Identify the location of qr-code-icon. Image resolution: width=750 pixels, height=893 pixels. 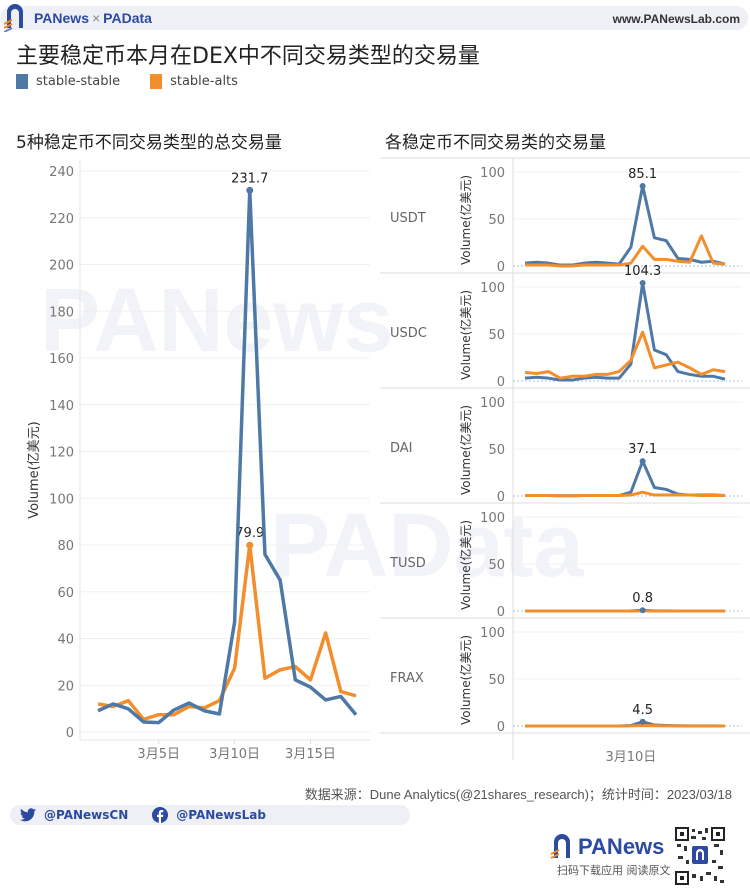
(700, 856).